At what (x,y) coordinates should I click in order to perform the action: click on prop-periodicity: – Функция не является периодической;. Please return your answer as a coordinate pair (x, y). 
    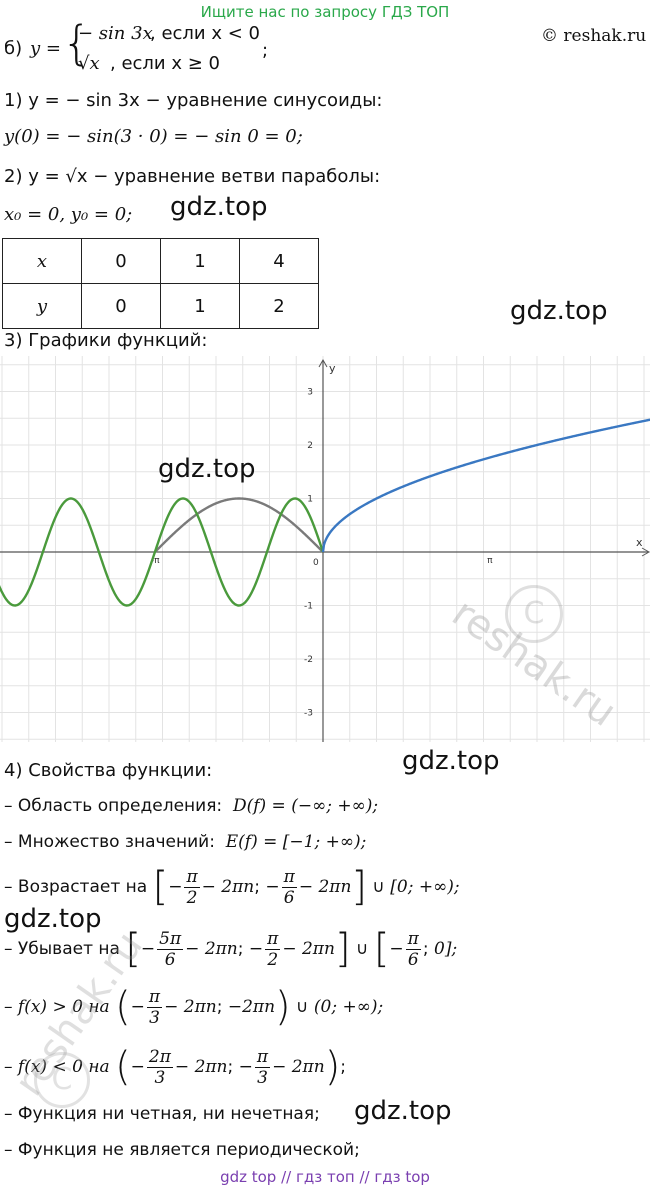
    Looking at the image, I should click on (182, 1150).